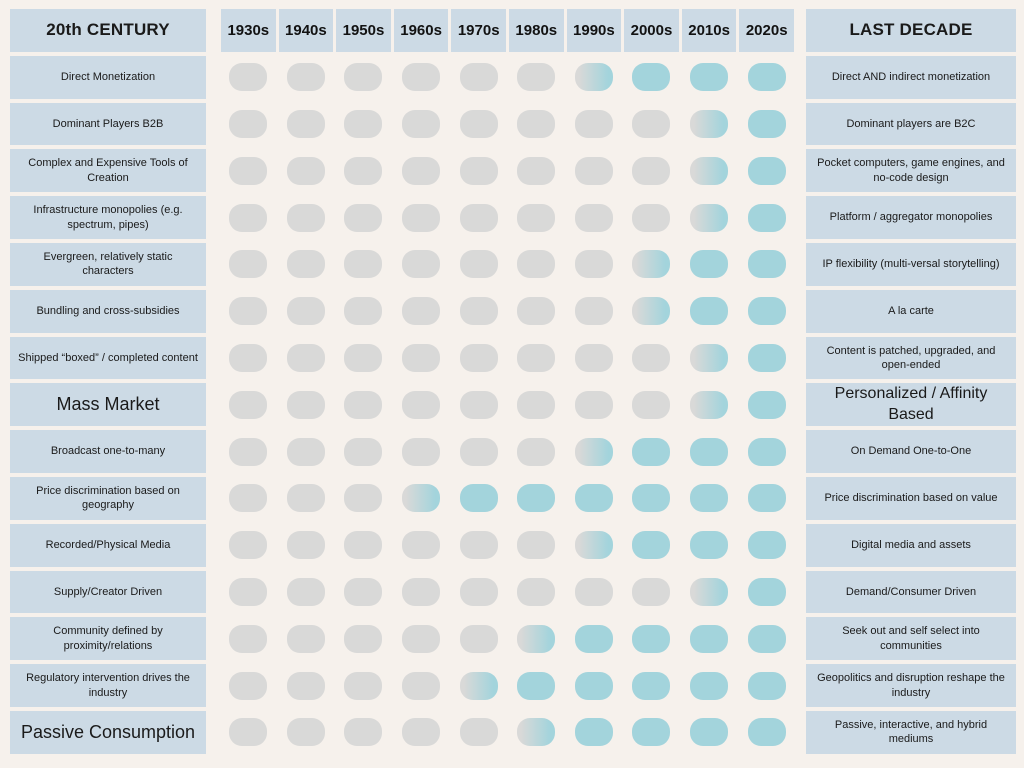 The image size is (1024, 768). Describe the element at coordinates (911, 592) in the screenshot. I see `right-label-last-decade: Demand/Consumer Driven` at that location.